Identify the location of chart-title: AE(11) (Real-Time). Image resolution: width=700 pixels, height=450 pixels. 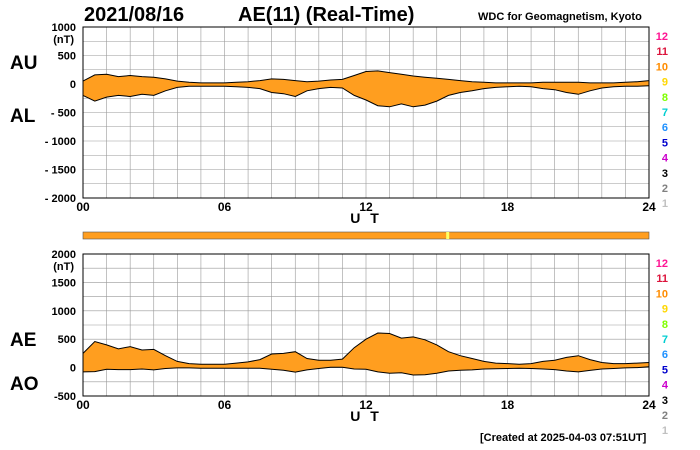
(326, 15).